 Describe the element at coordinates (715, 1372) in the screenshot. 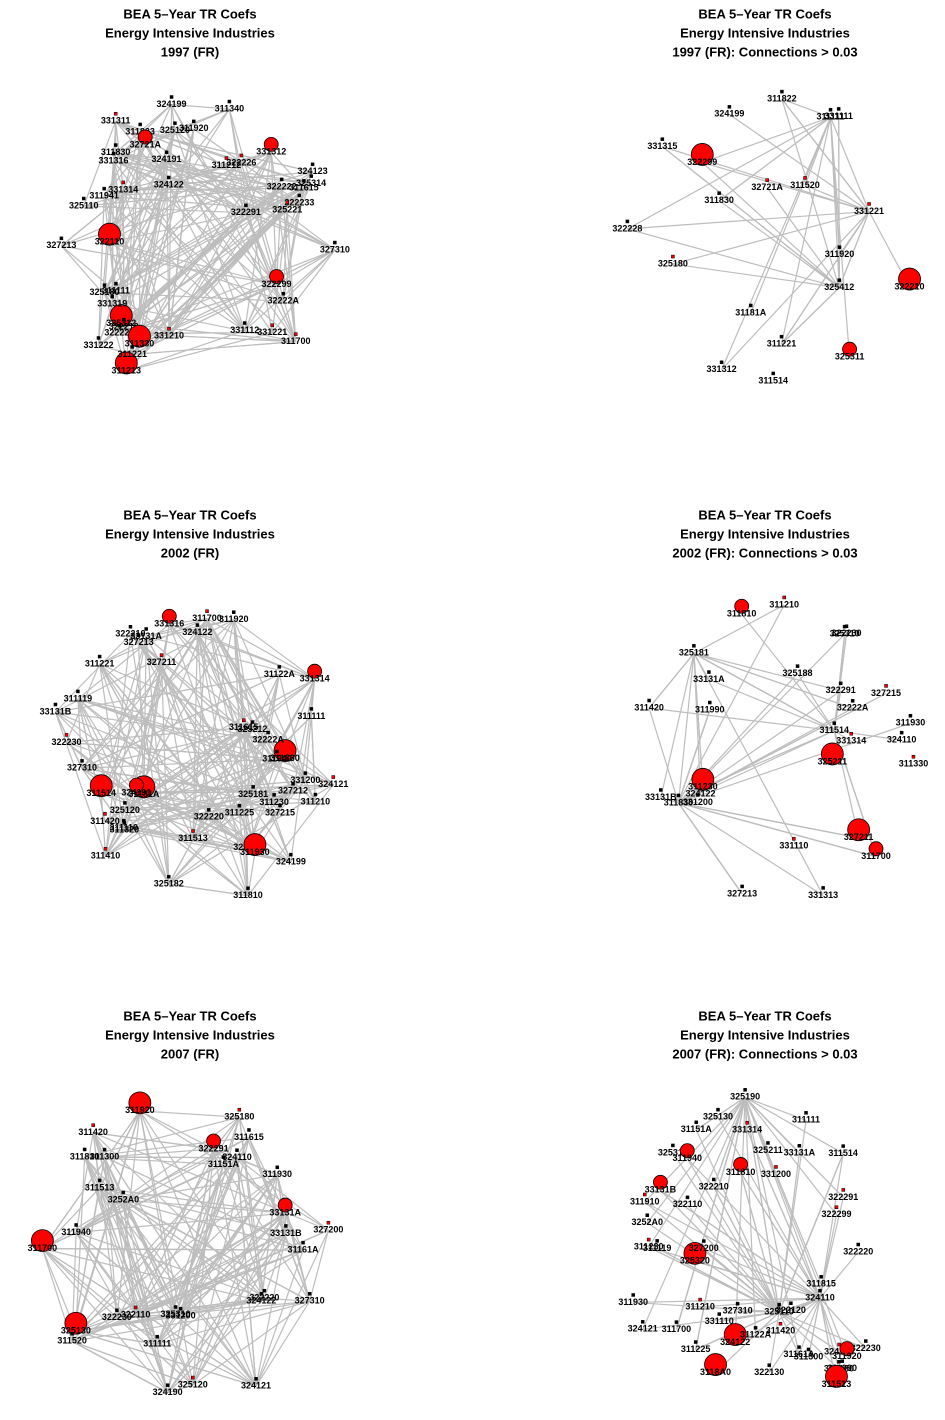

I see `node-label: 3118A0` at that location.